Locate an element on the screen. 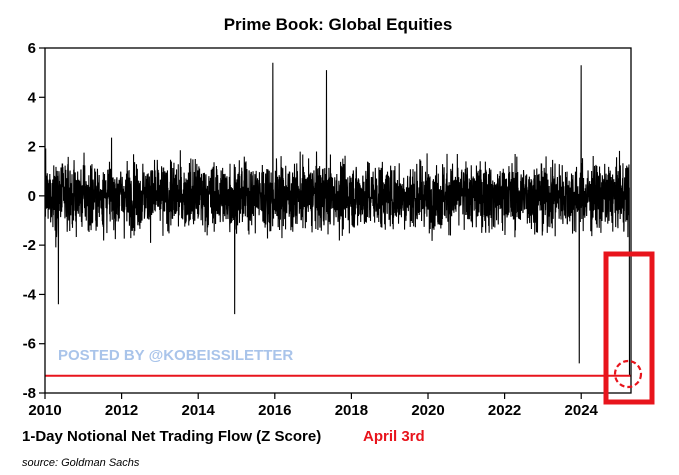 Image resolution: width=679 pixels, height=475 pixels. watermark-text: POSTED BY @KOBEISSILETTER is located at coordinates (175, 355).